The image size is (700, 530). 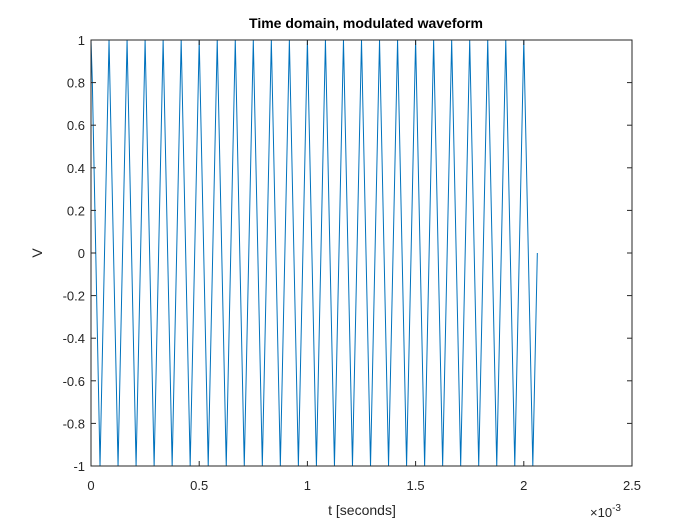 What do you see at coordinates (76, 83) in the screenshot?
I see `y-tick-label: 0.8` at bounding box center [76, 83].